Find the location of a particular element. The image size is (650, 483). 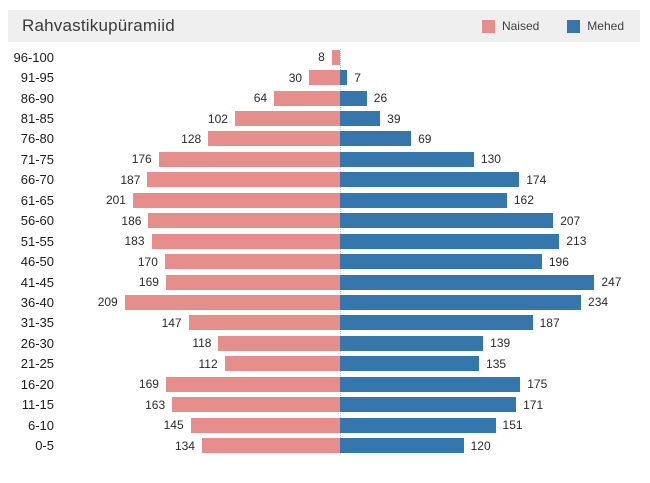

naised-zone: 201 is located at coordinates (197, 200).